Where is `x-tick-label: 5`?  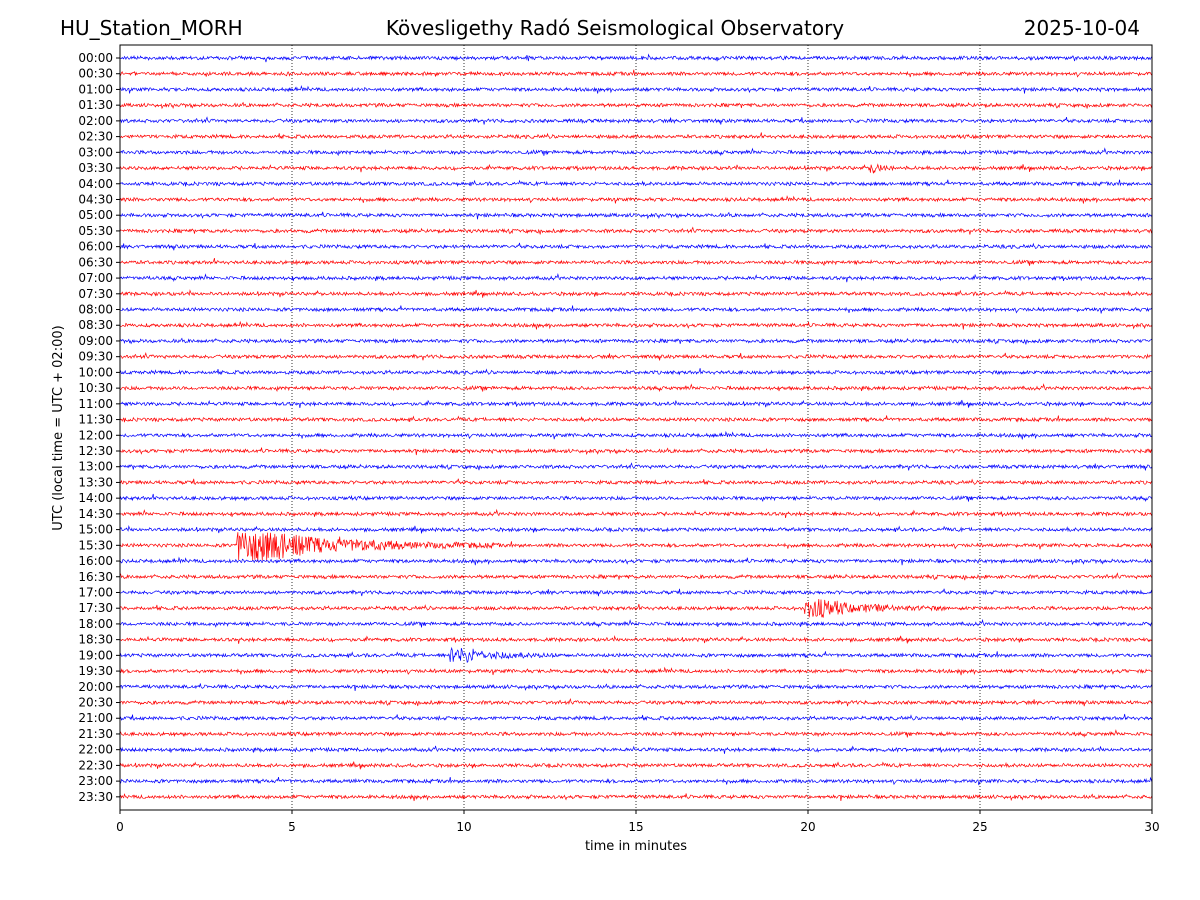
x-tick-label: 5 is located at coordinates (292, 827).